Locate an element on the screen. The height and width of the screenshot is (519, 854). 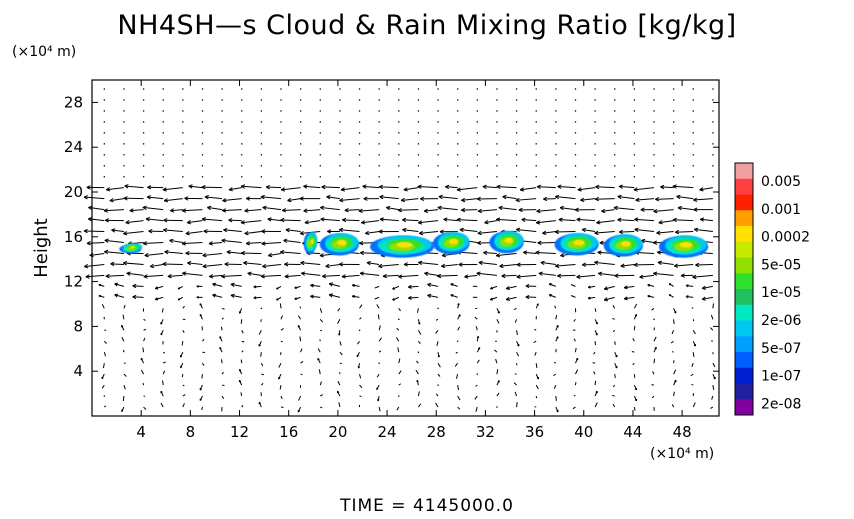
cloud-patch is located at coordinates (625, 243).